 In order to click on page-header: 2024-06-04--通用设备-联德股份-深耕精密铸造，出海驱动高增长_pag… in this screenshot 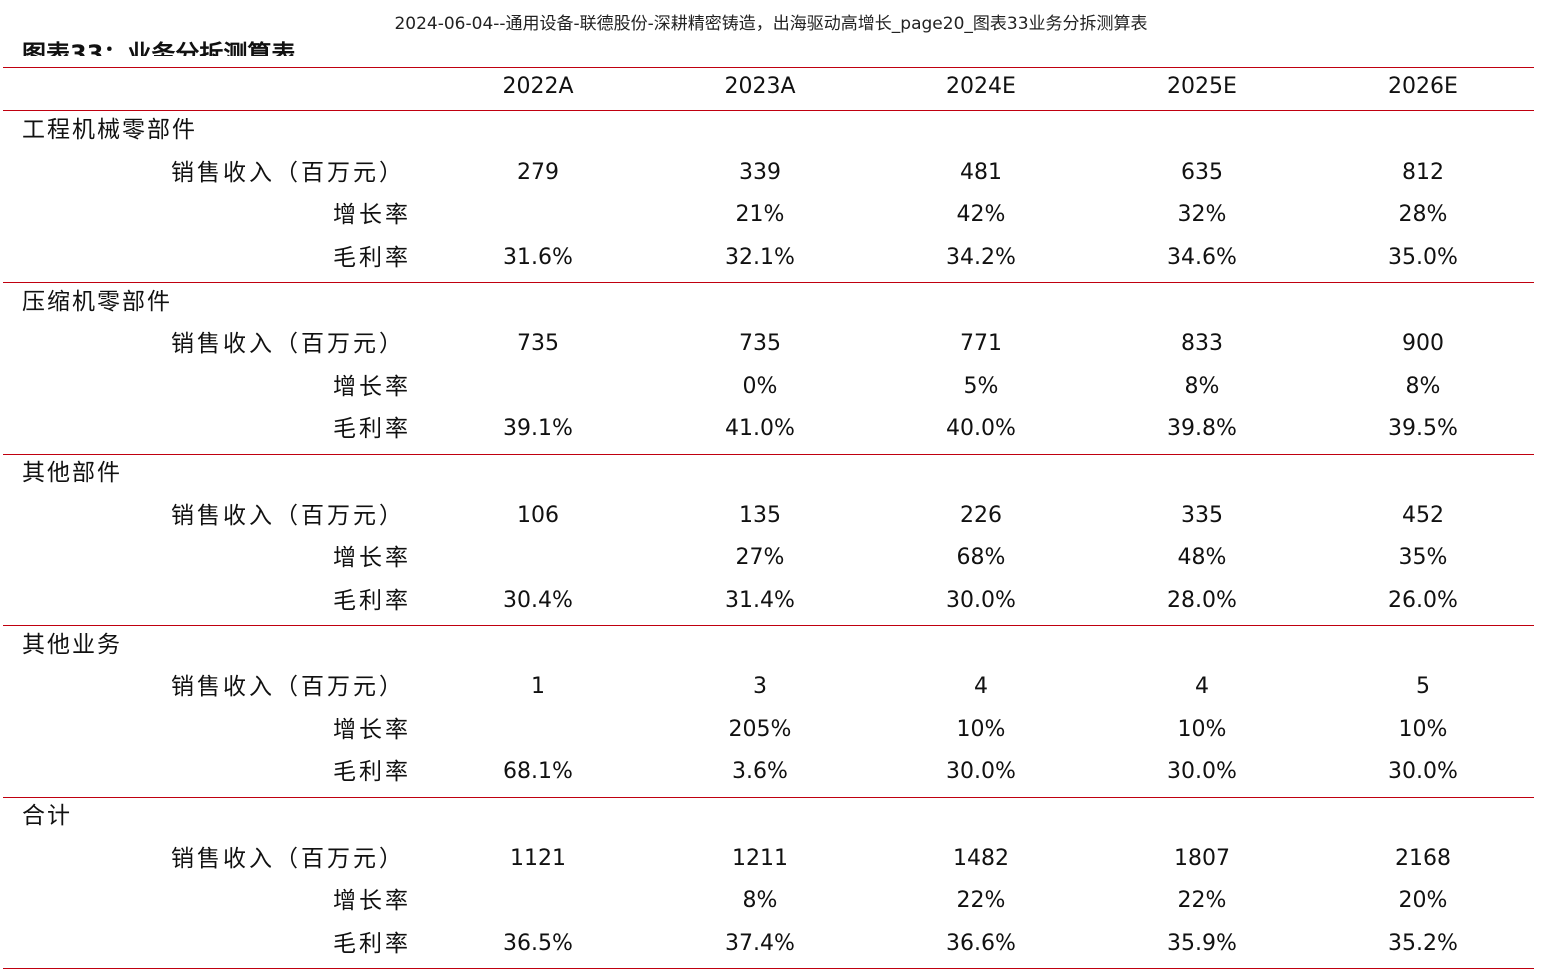, I will do `click(771, 24)`.